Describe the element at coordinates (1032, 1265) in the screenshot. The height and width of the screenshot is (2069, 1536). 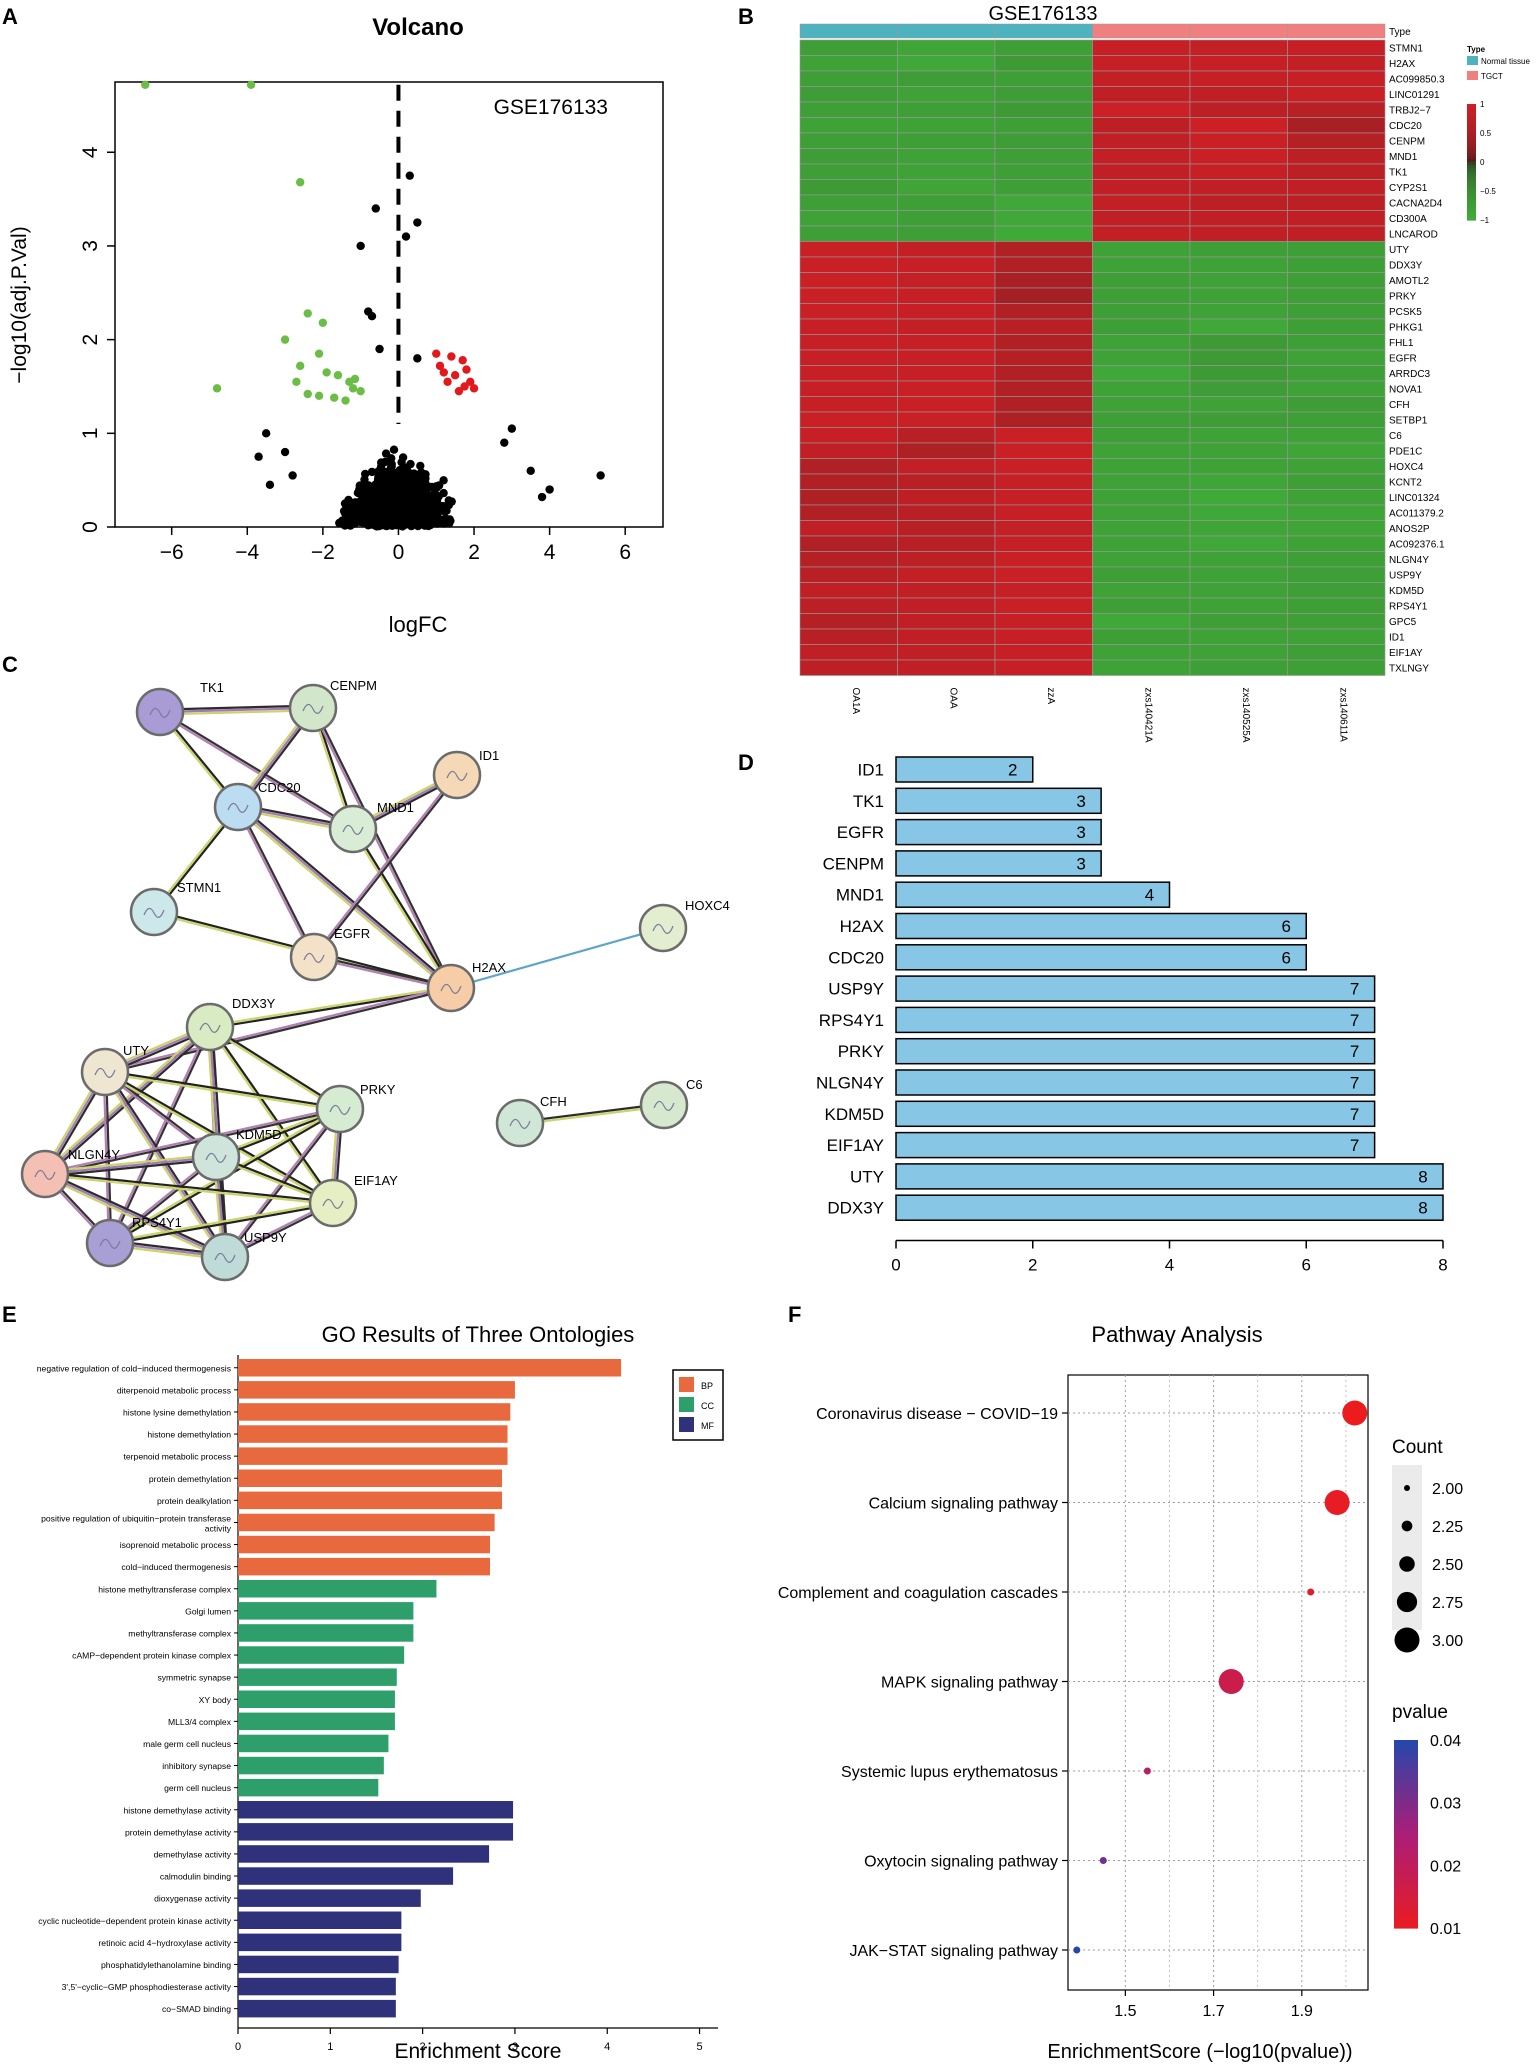
I see `degree-x-tick-label: 2` at that location.